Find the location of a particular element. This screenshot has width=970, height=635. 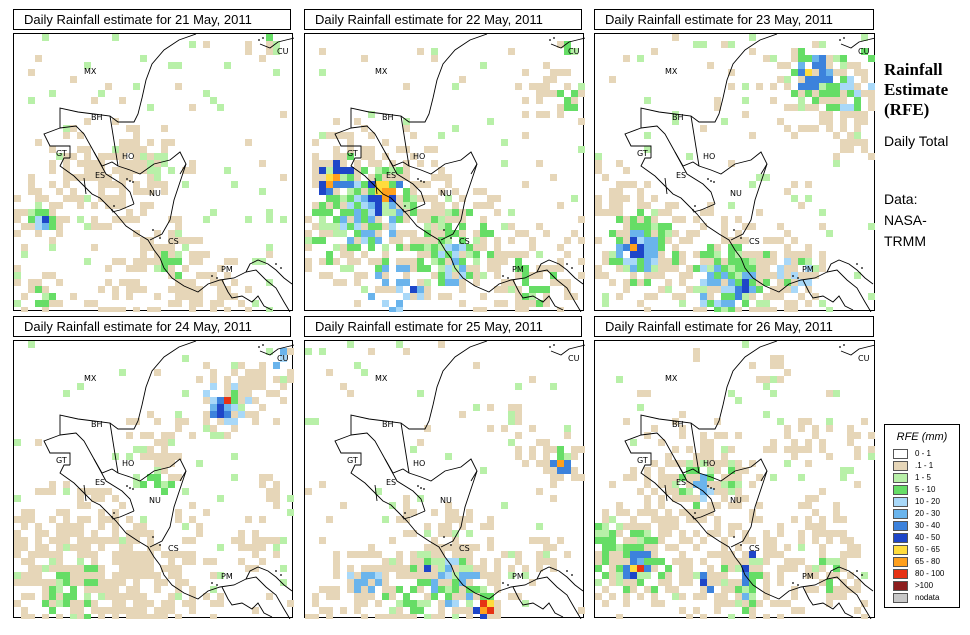

legend-swatch is located at coordinates (900, 562).